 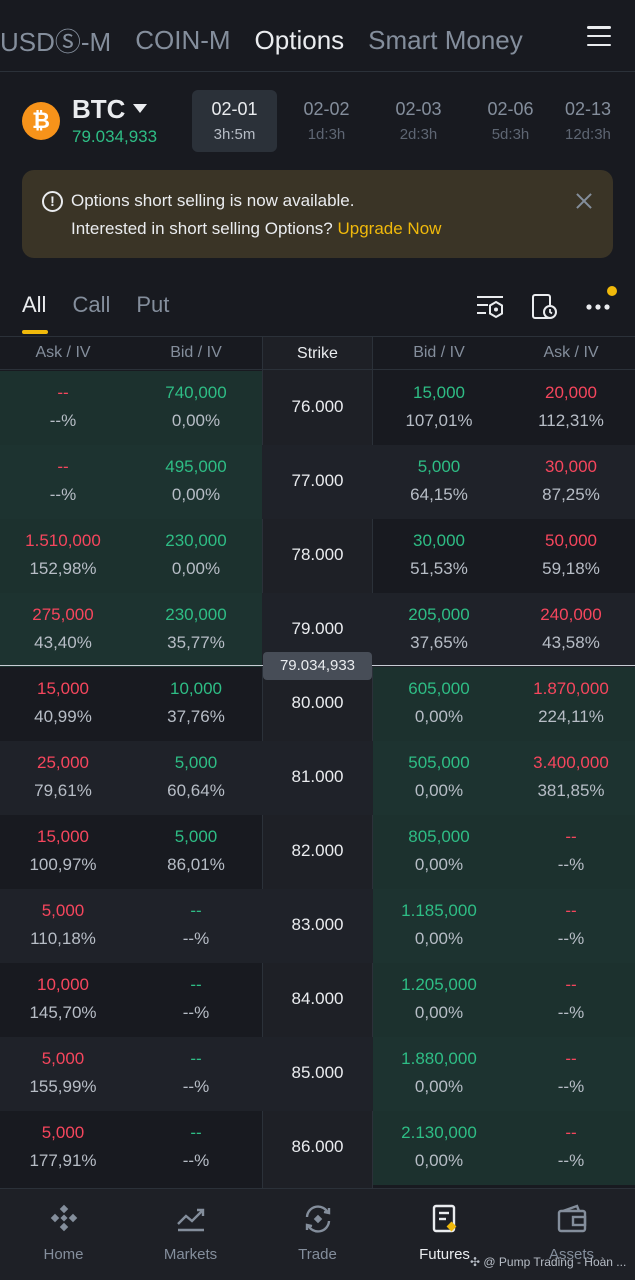 What do you see at coordinates (234, 121) in the screenshot?
I see `expiry-item: 02-01 3h:5m` at bounding box center [234, 121].